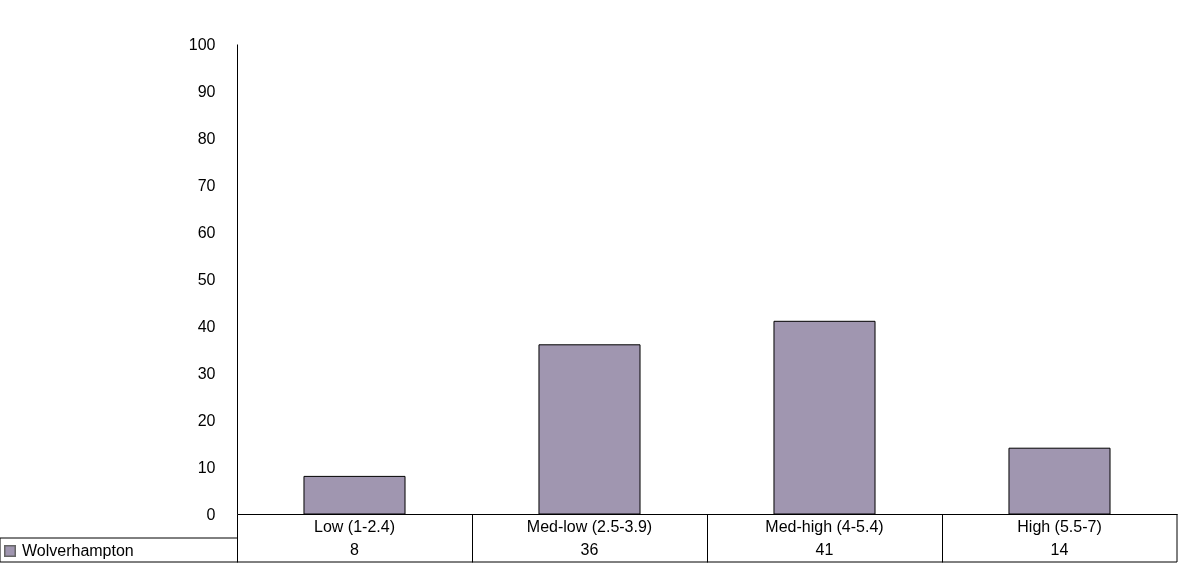  What do you see at coordinates (211, 514) in the screenshot?
I see `y-tick-label: 0` at bounding box center [211, 514].